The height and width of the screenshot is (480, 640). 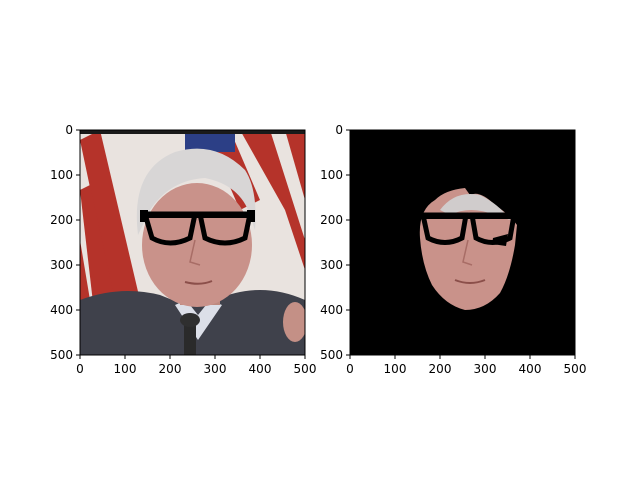 I want to click on right-ytick-label: 200, so click(x=331, y=220).